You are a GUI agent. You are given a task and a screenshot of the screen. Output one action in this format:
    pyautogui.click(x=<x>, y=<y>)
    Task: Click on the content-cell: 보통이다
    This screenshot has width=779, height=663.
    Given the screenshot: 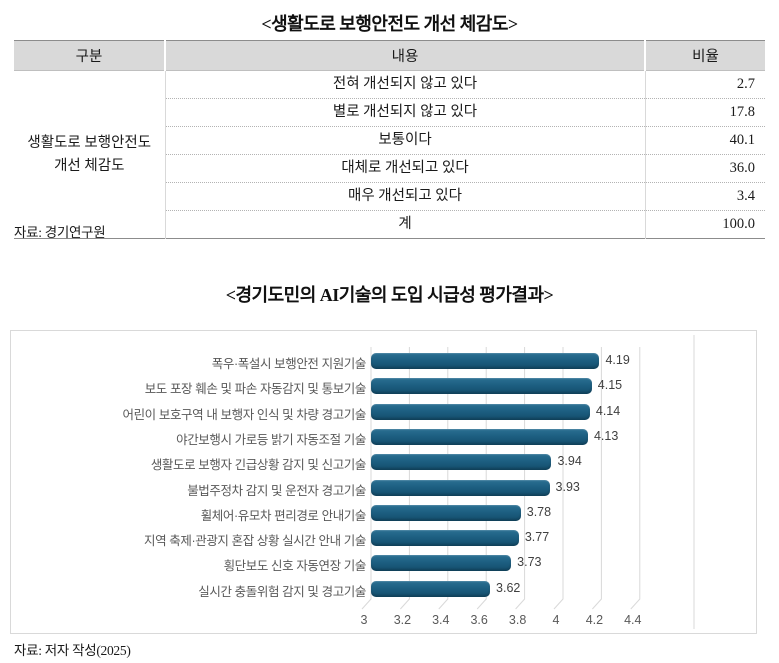 What is the action you would take?
    pyautogui.click(x=404, y=140)
    